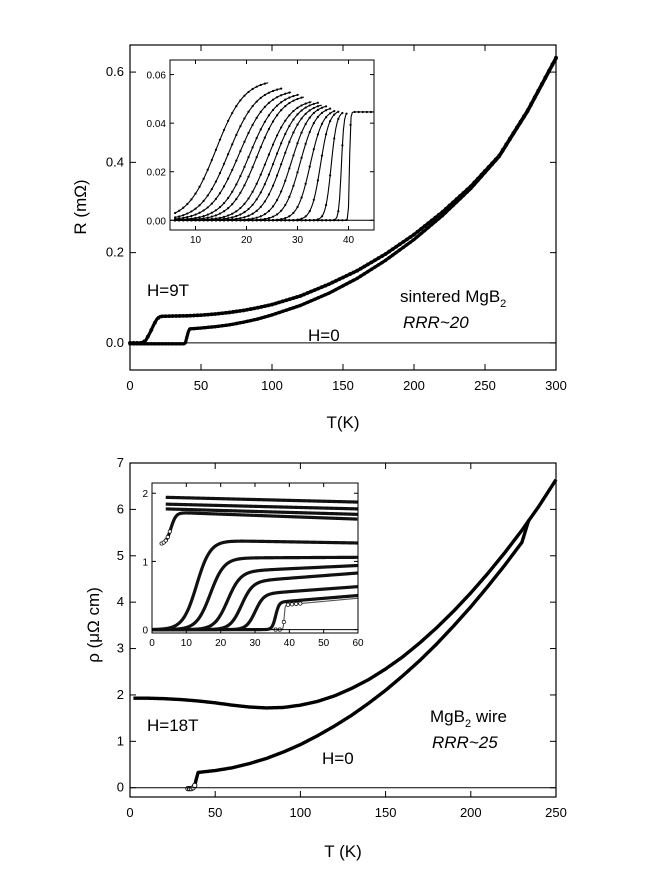  I want to click on bottom-inset-panel: 0 10 20 30 40 50 60 0 1 2, so click(253, 565).